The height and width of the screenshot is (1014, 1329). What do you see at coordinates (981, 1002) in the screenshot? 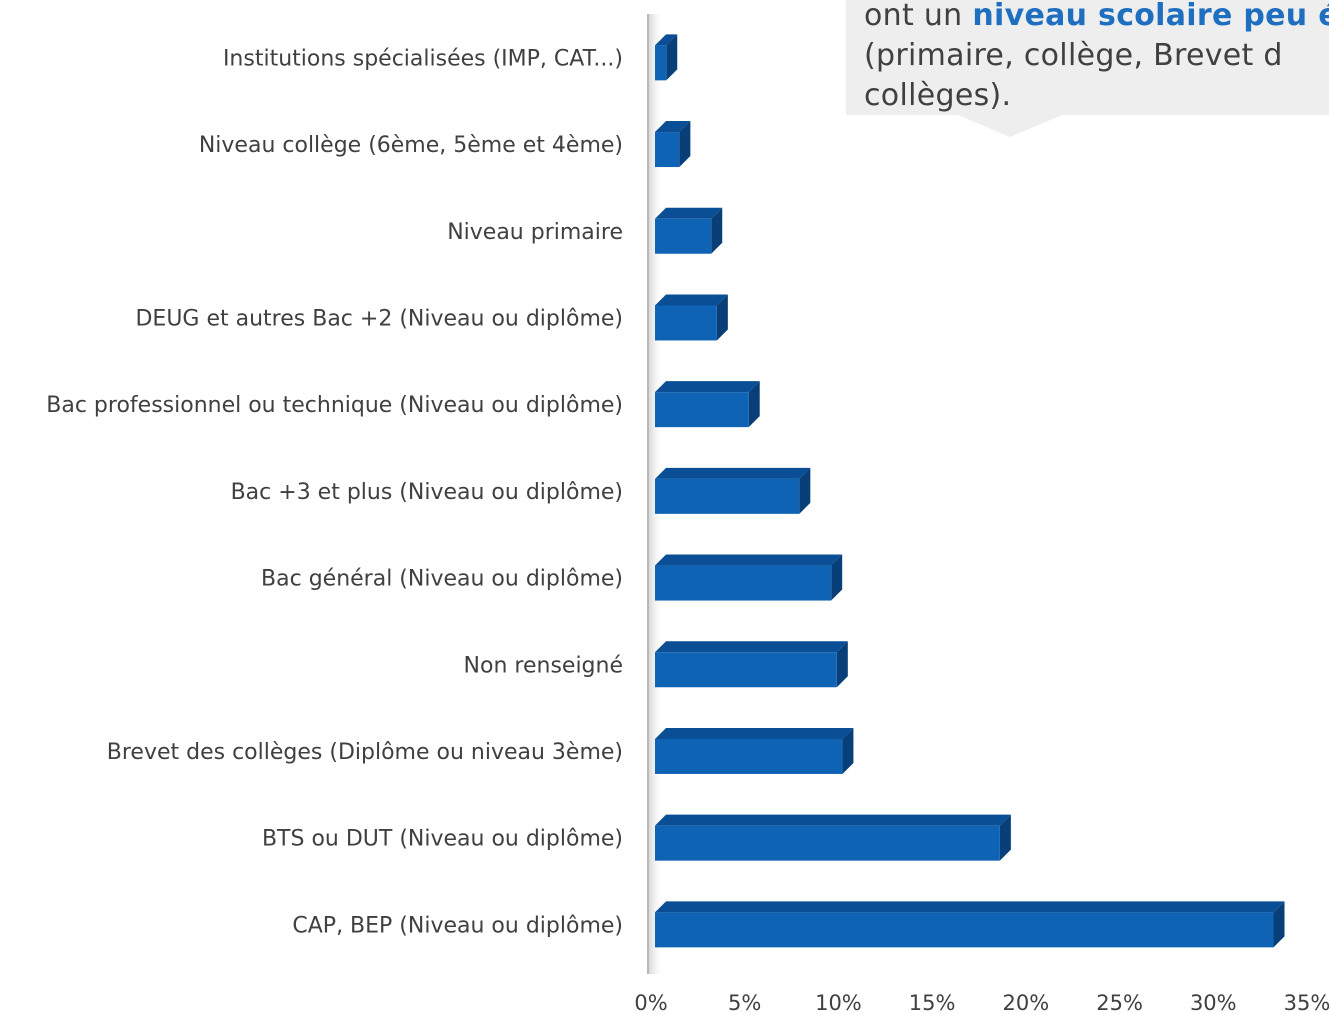
I see `x-tick-labels: 0% 5% 10% 15% 20% 25% 30% 35%` at bounding box center [981, 1002].